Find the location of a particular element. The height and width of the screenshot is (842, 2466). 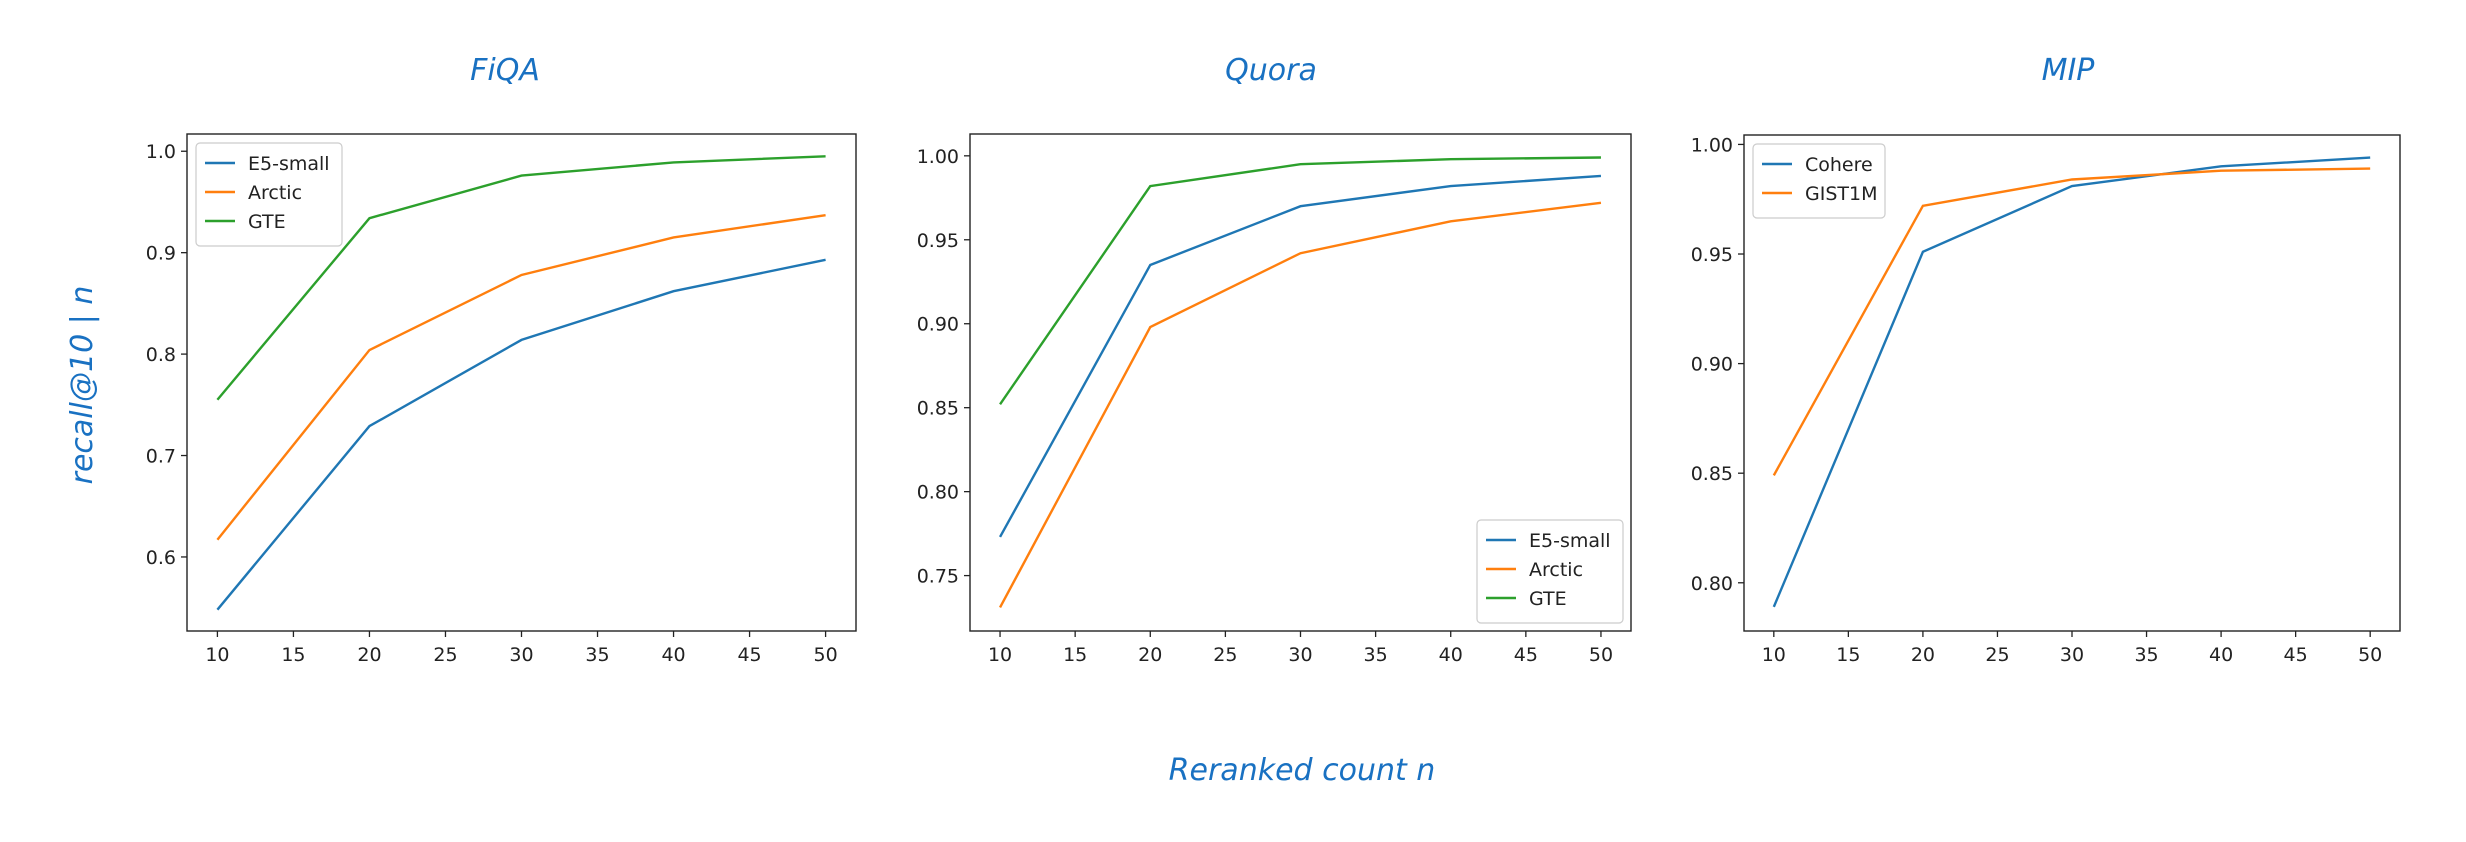

legend-label: Cohere is located at coordinates (1839, 165).